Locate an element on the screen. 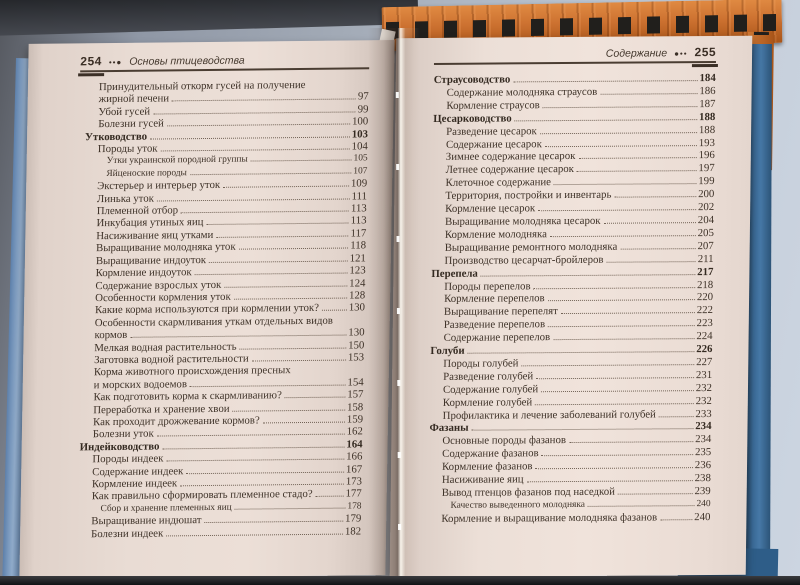 Image resolution: width=800 pixels, height=585 pixels. toc-page-number: 218 is located at coordinates (705, 284).